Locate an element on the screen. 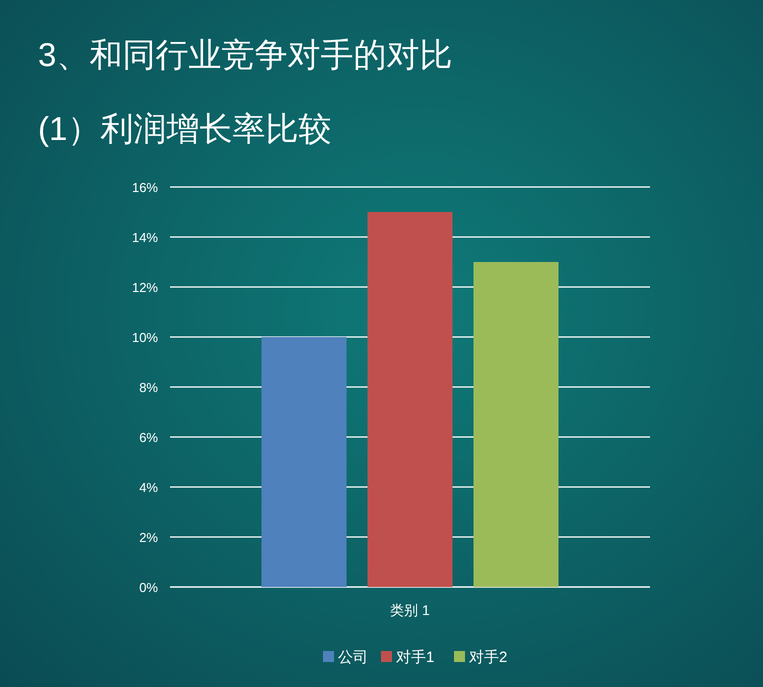  chart-subtitle: (1）利润增长率比较 is located at coordinates (185, 128).